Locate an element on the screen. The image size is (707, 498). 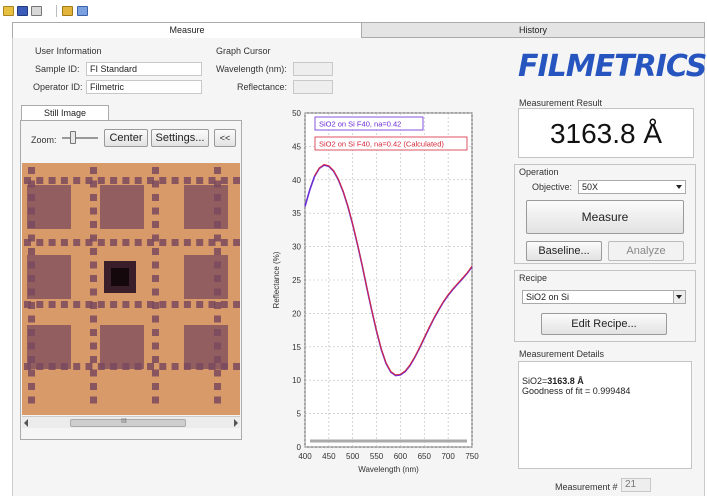
operator-id-field: Filmetric is located at coordinates (144, 87).